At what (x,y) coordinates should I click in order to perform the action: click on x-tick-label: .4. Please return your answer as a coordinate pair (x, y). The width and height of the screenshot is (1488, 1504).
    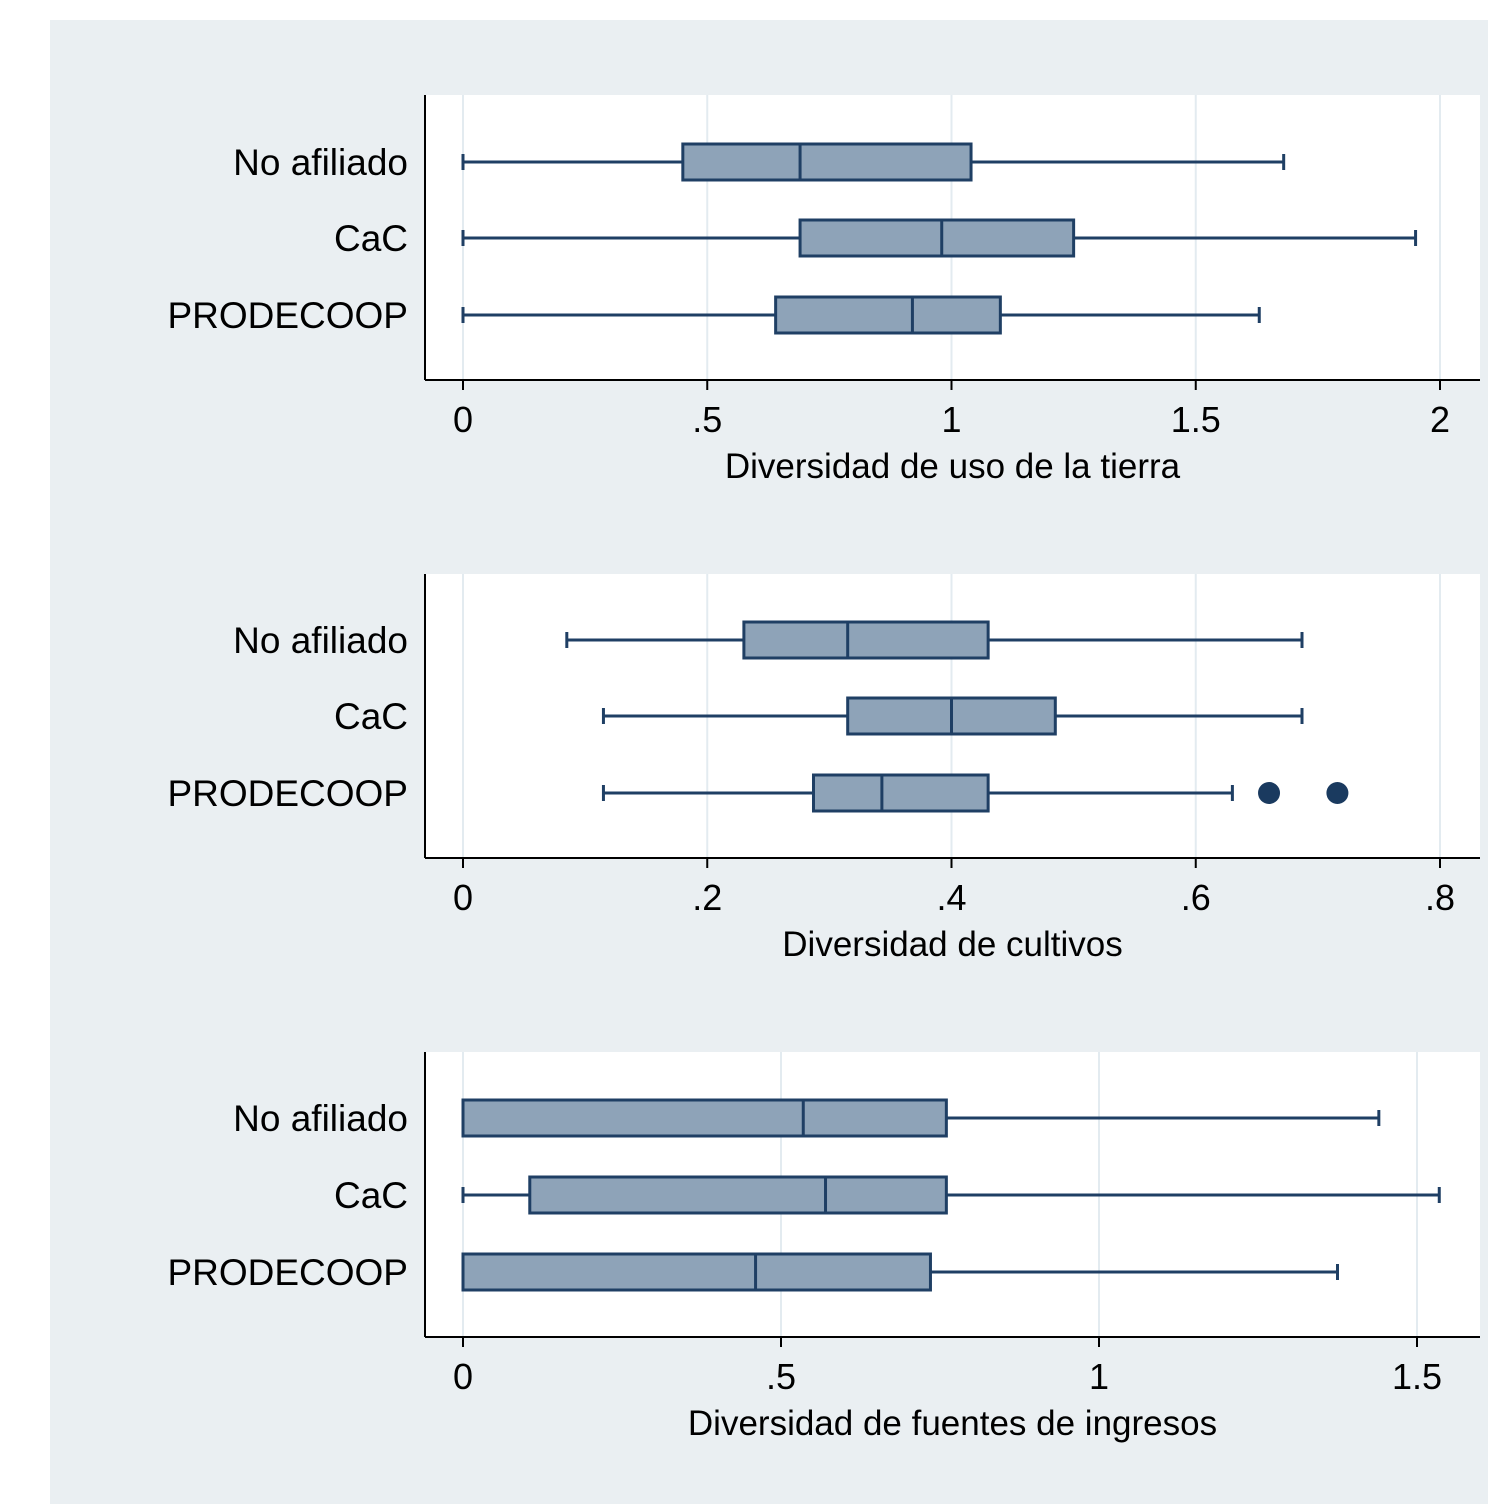
    Looking at the image, I should click on (951, 897).